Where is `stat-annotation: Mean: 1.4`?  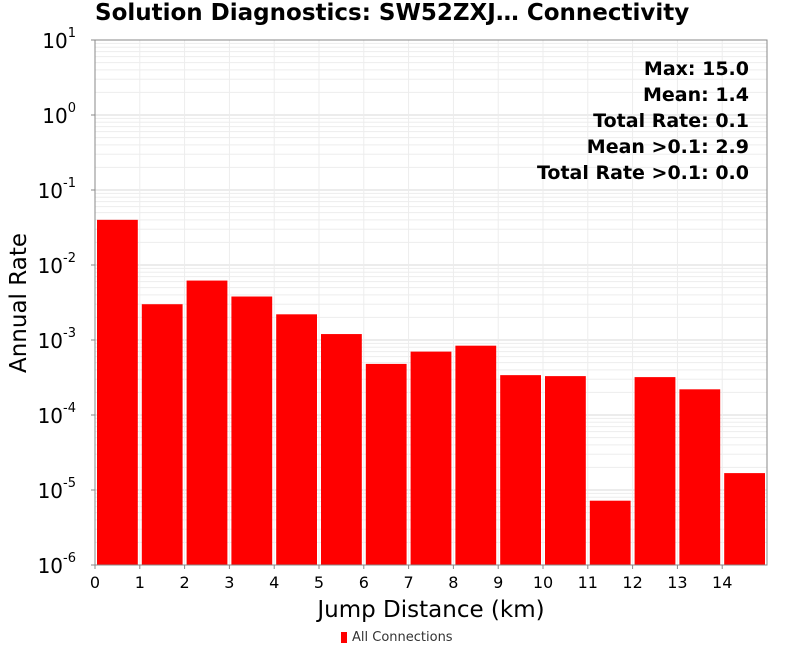
stat-annotation: Mean: 1.4 is located at coordinates (696, 95).